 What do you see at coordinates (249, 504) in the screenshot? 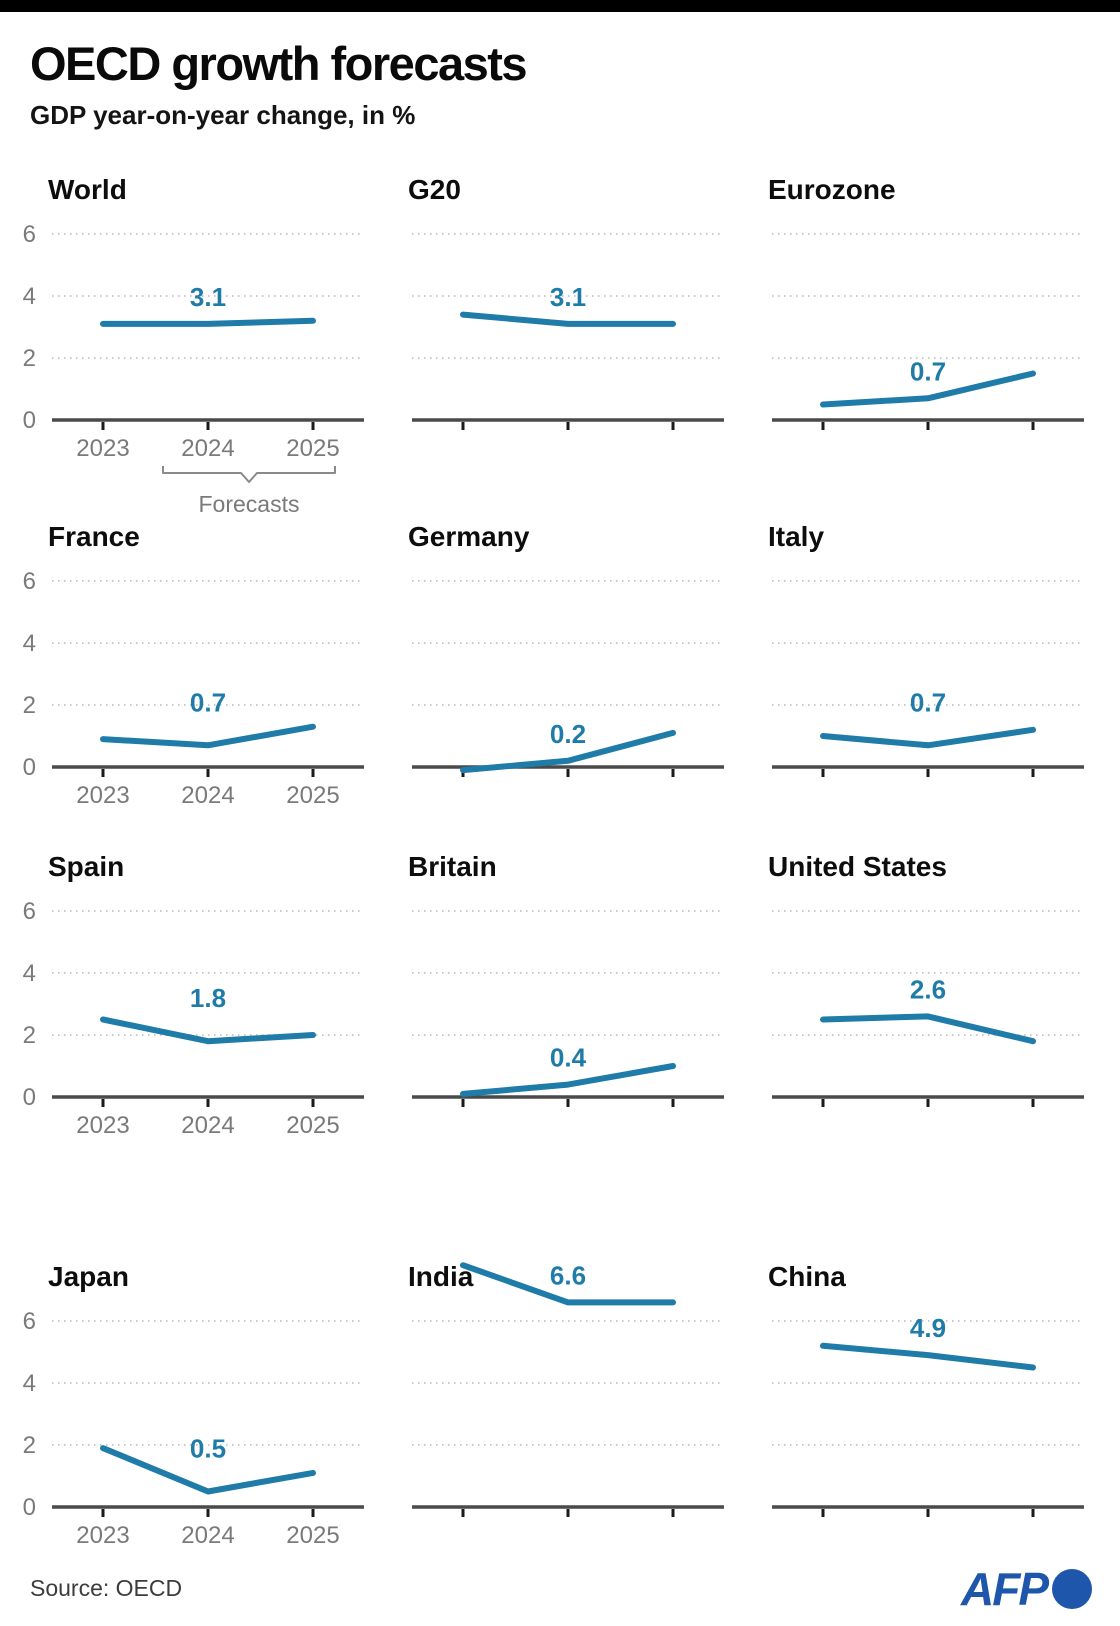
I see `forecast-label: Forecasts` at bounding box center [249, 504].